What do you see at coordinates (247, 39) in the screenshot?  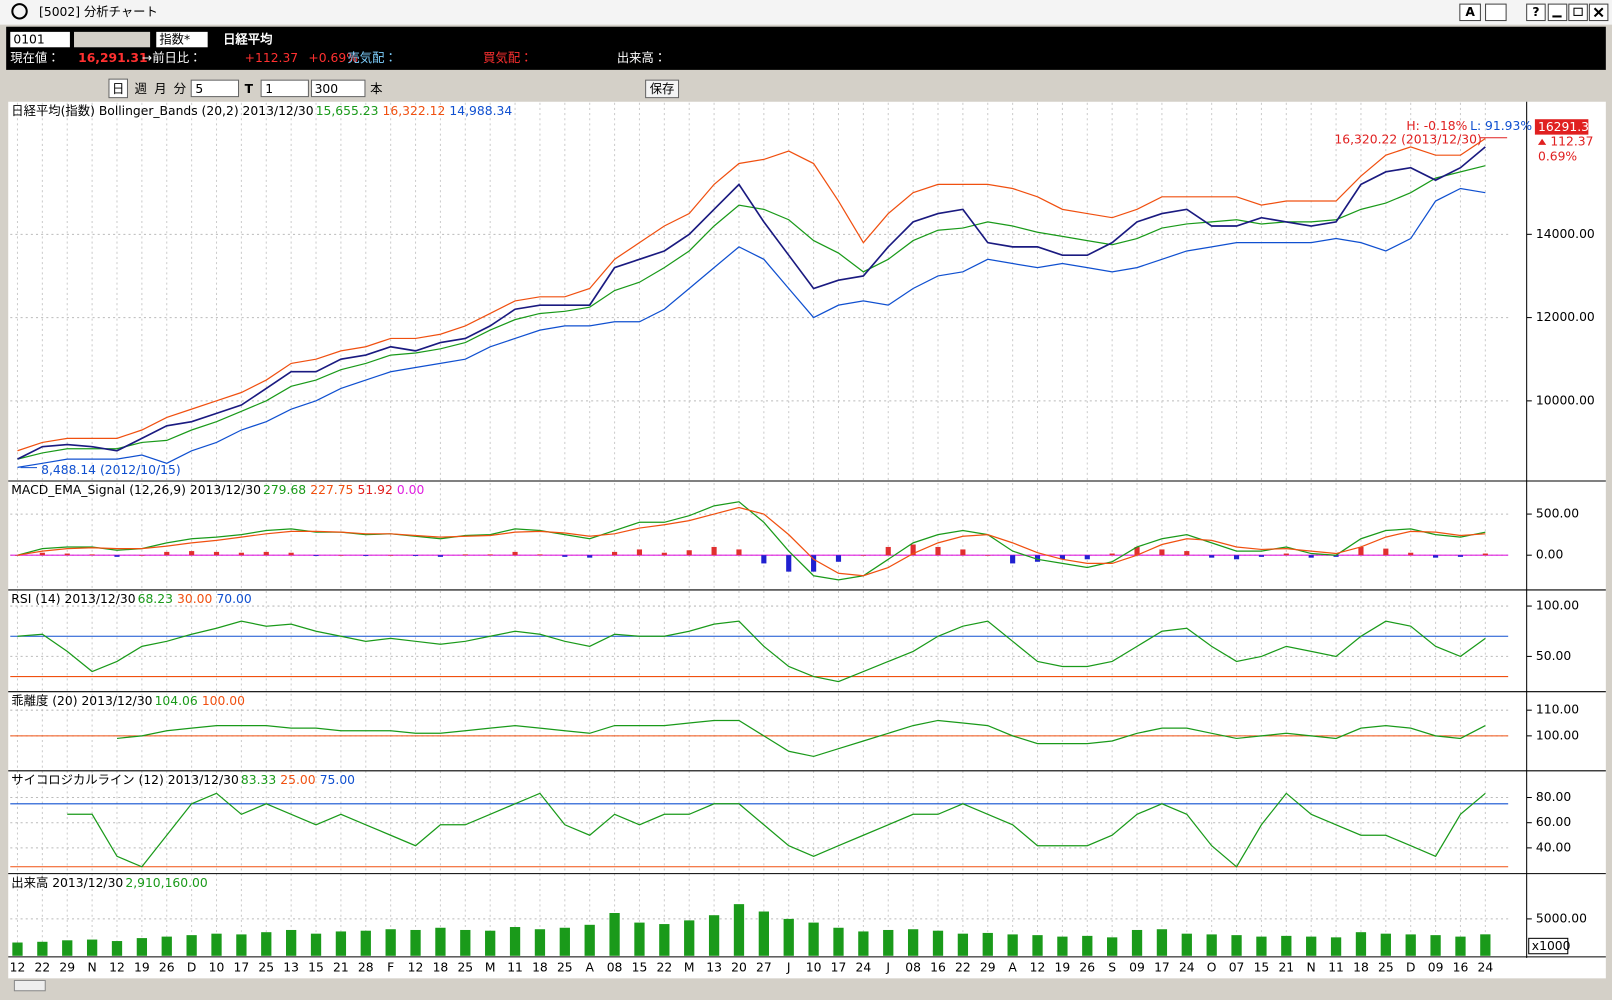 I see `quote-name: 日経平均` at bounding box center [247, 39].